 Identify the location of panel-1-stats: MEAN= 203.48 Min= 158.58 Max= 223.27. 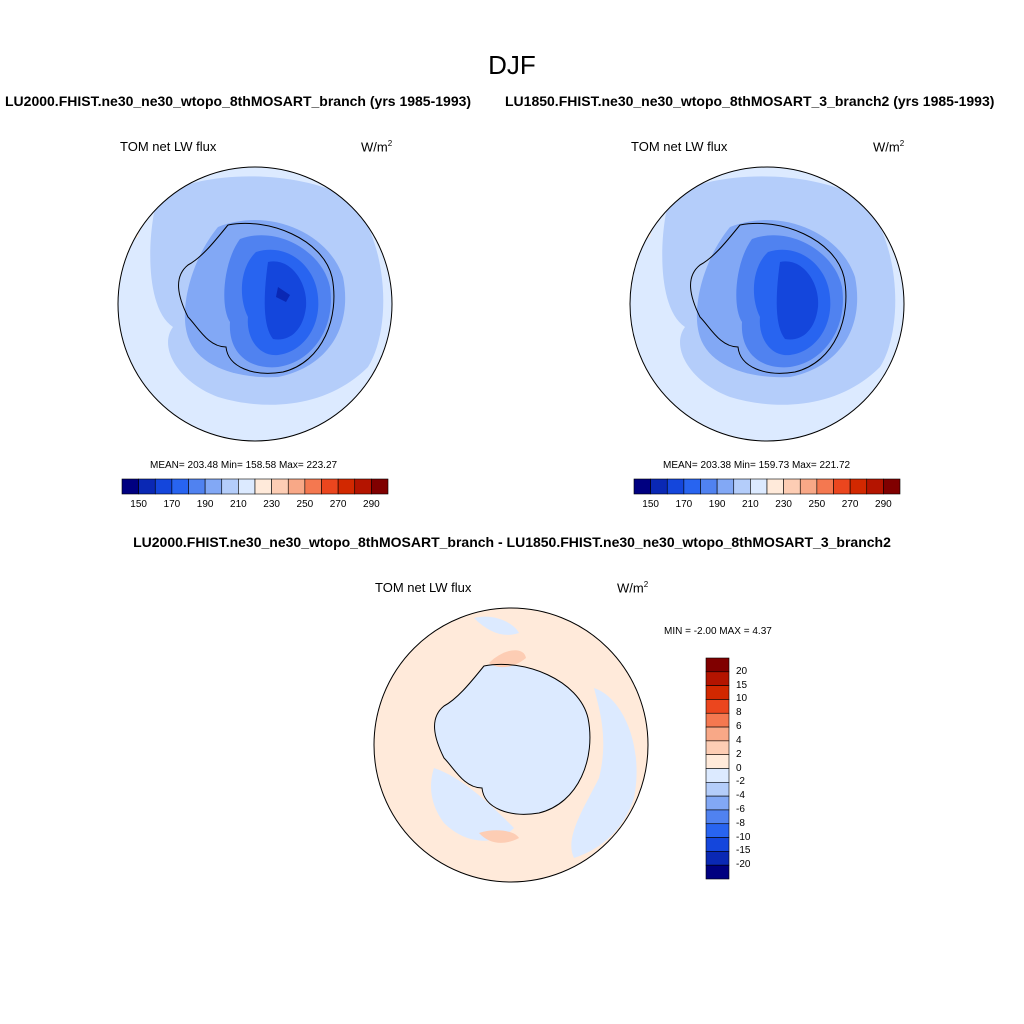
(244, 465).